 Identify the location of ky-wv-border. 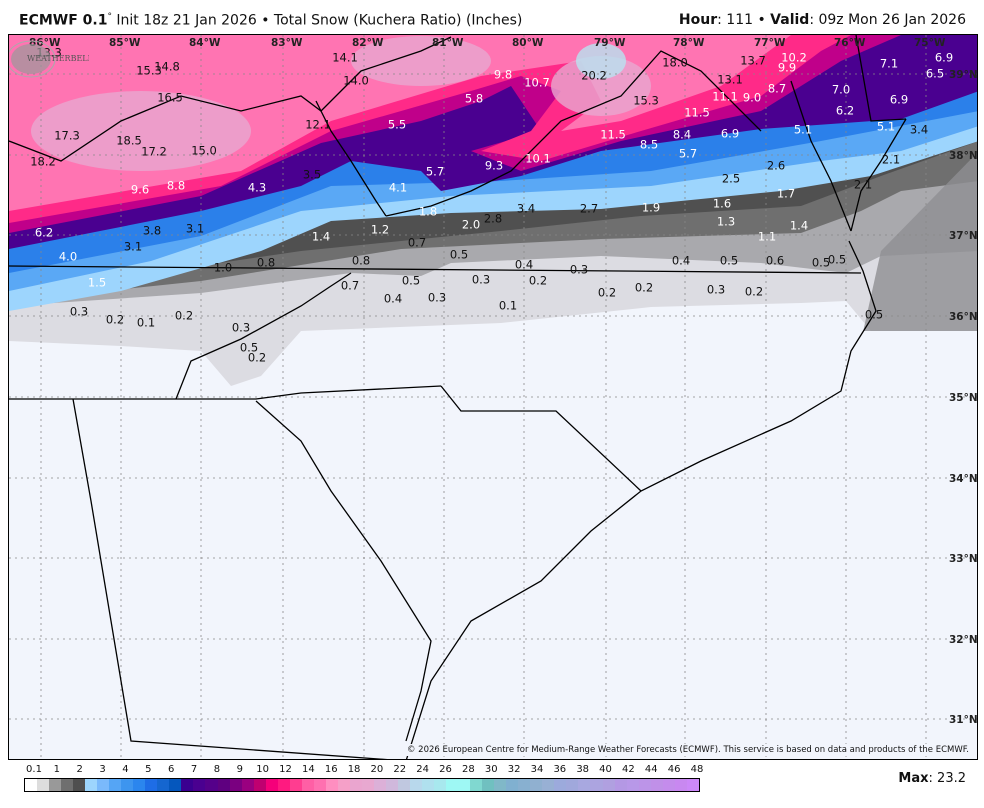
(351, 158).